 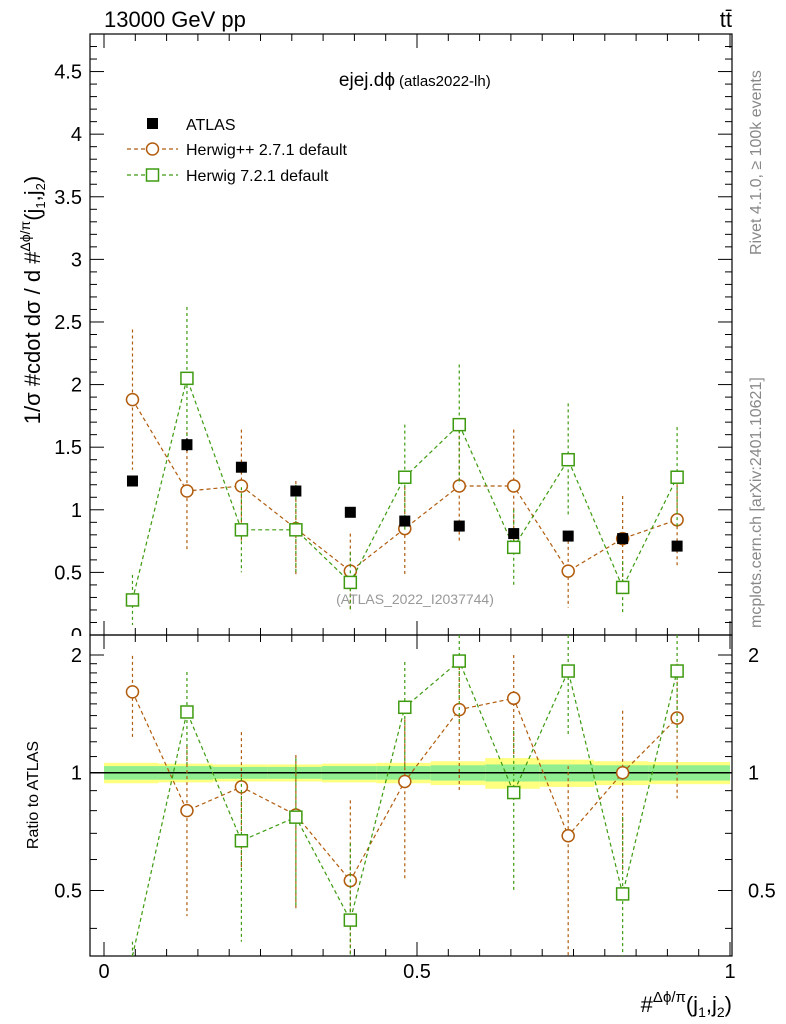 I want to click on xlabel-prefix: #, so click(x=647, y=1004).